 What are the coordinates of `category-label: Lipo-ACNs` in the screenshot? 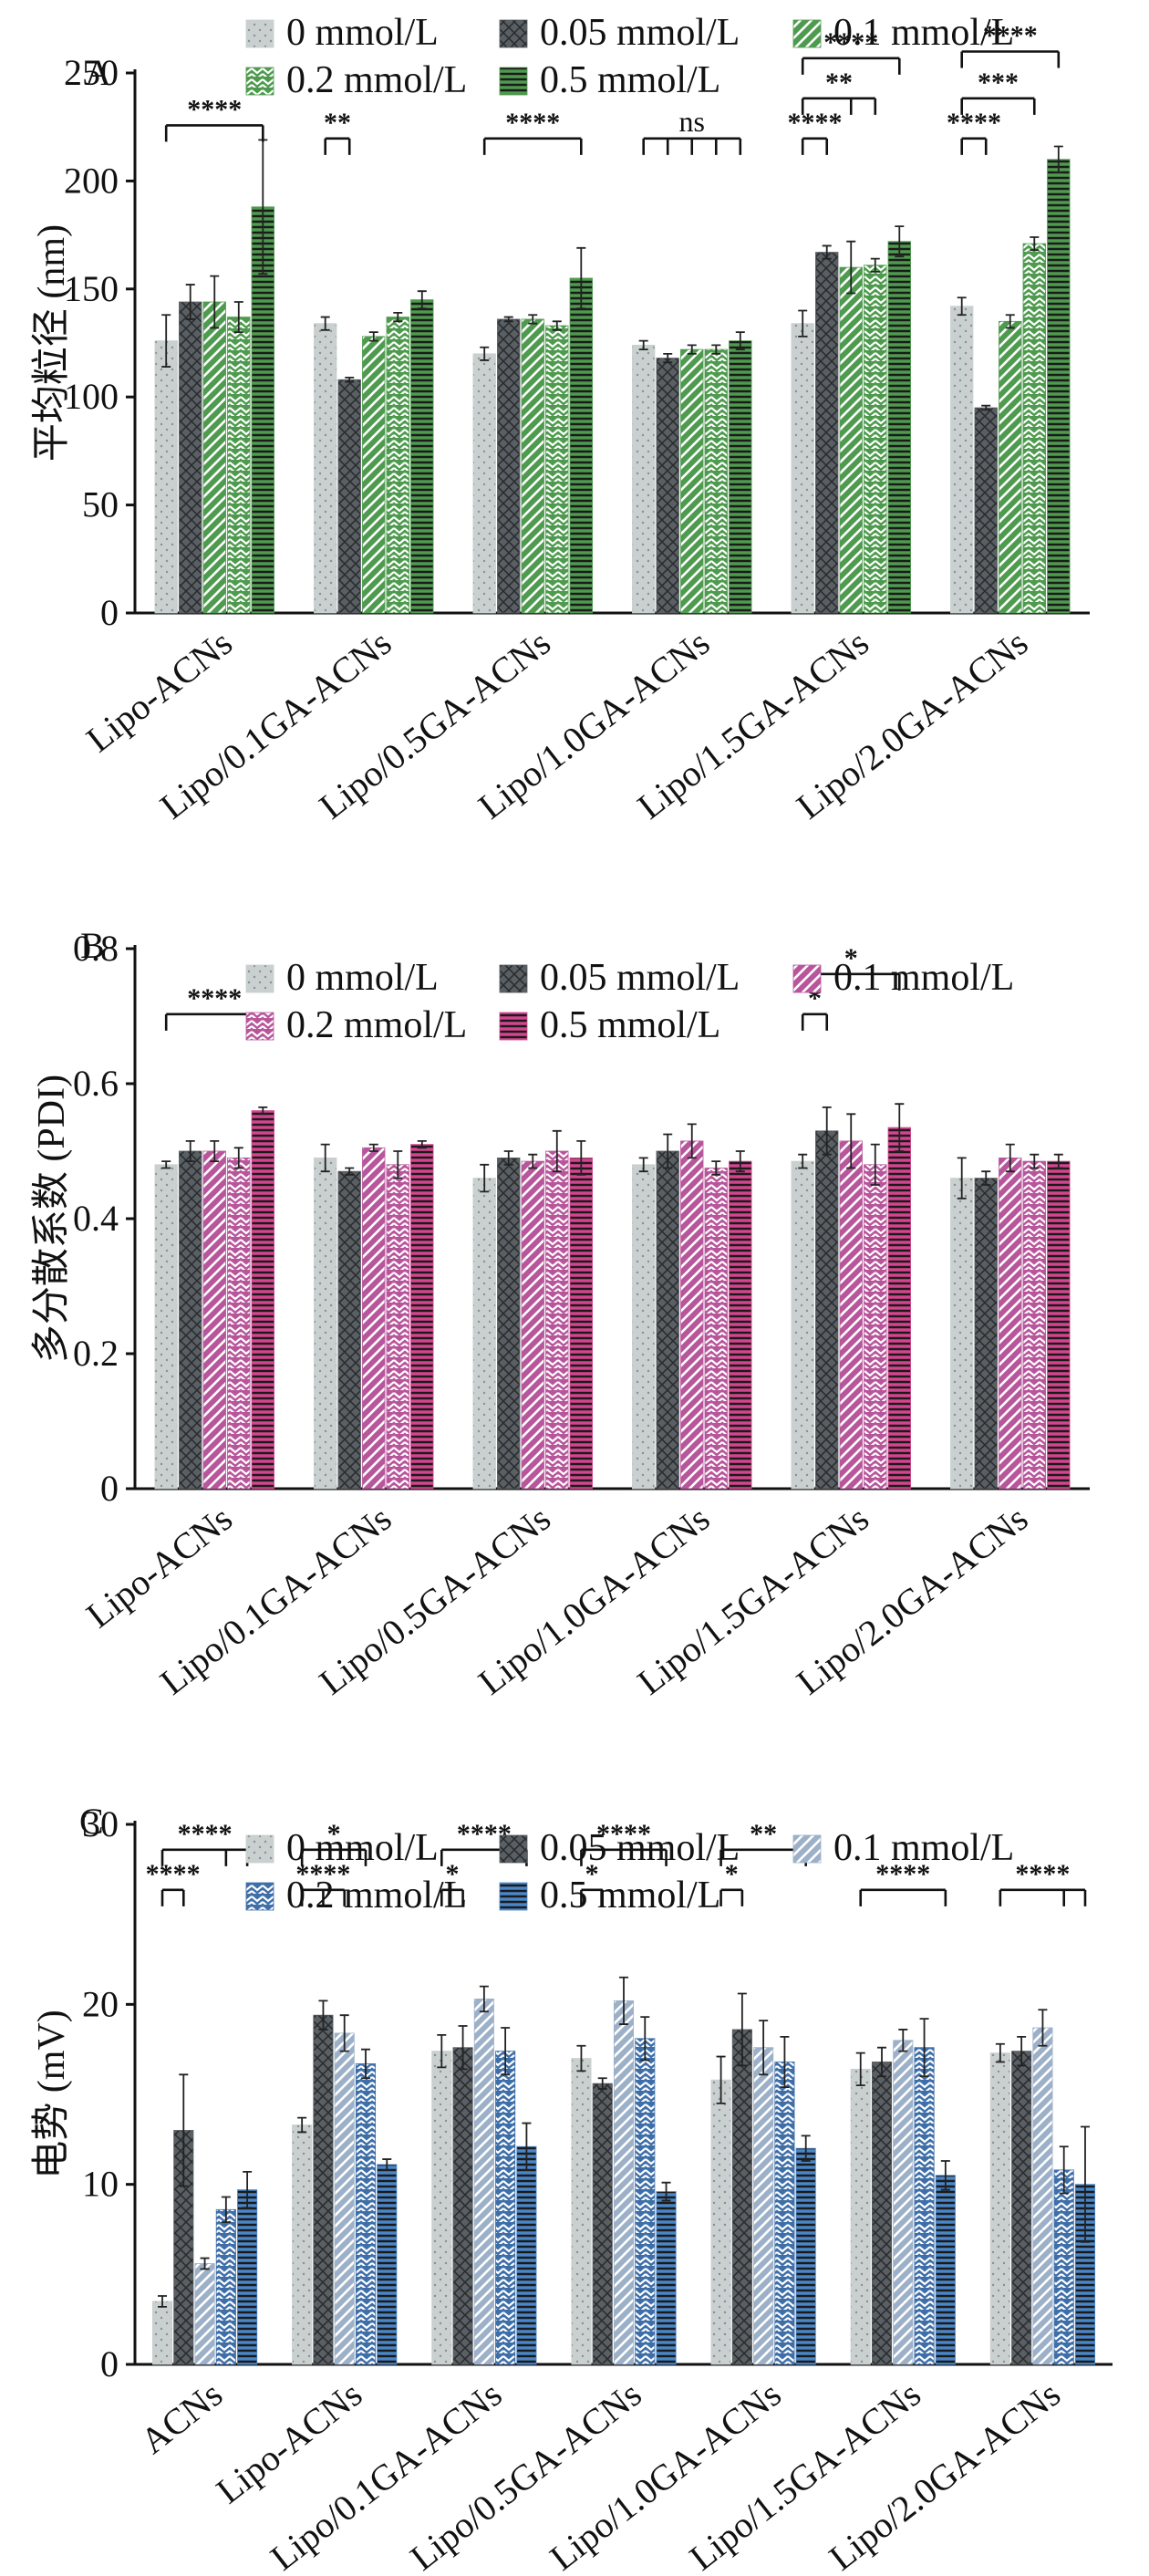 It's located at (159, 691).